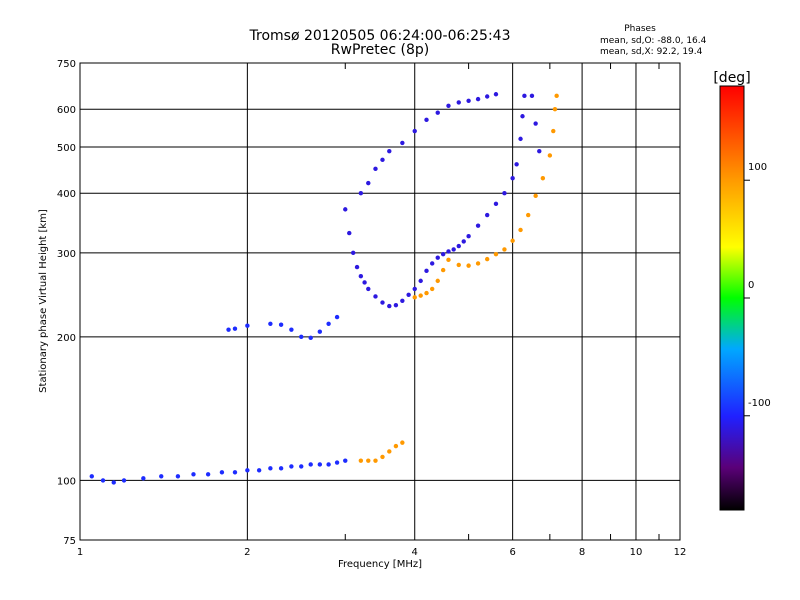 Image resolution: width=800 pixels, height=600 pixels. What do you see at coordinates (680, 552) in the screenshot?
I see `x-tick-label: 12` at bounding box center [680, 552].